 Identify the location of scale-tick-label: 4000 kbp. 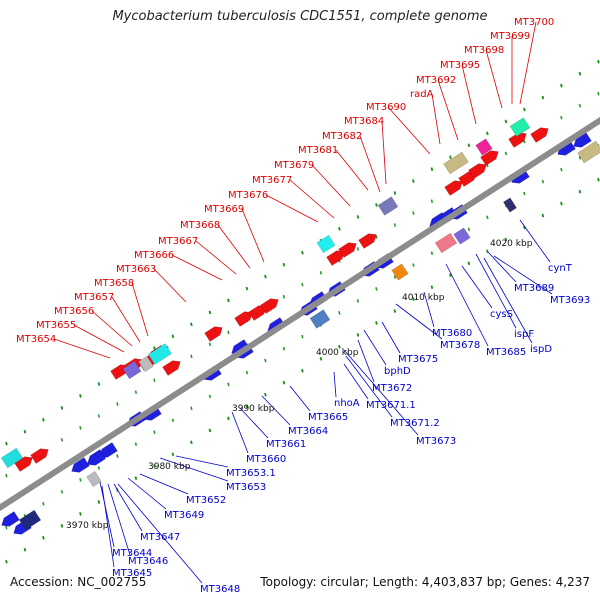
(337, 353).